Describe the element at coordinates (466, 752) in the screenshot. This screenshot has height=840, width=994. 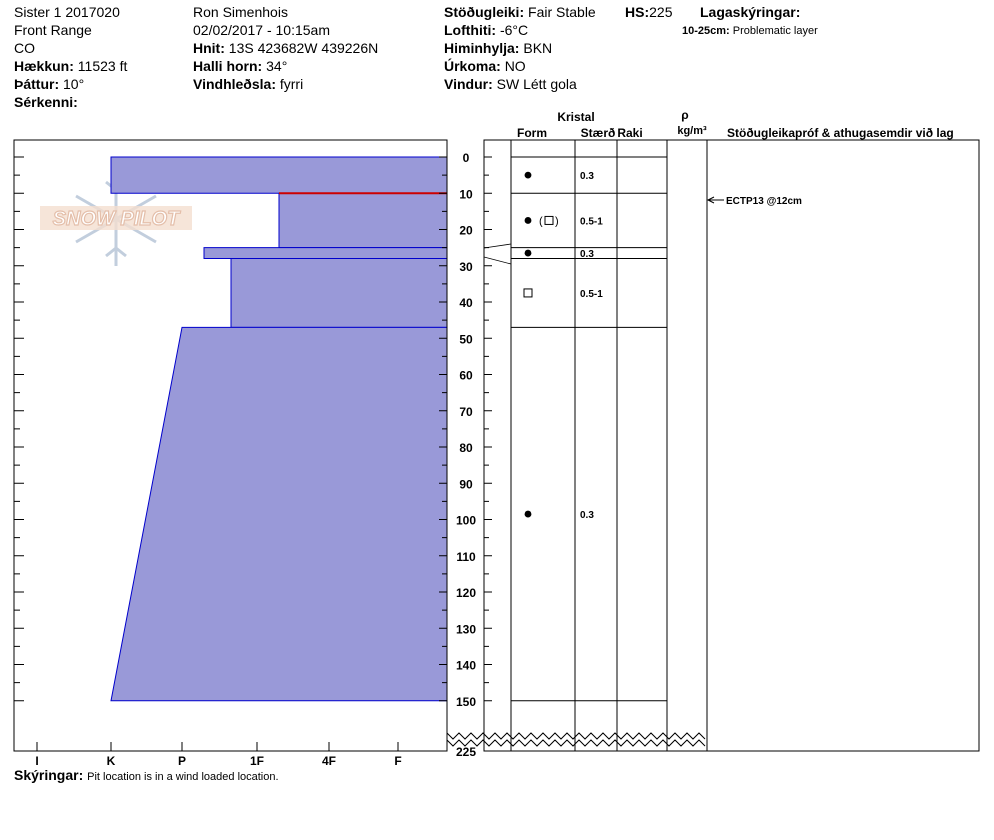
I see `depth-label: 225` at that location.